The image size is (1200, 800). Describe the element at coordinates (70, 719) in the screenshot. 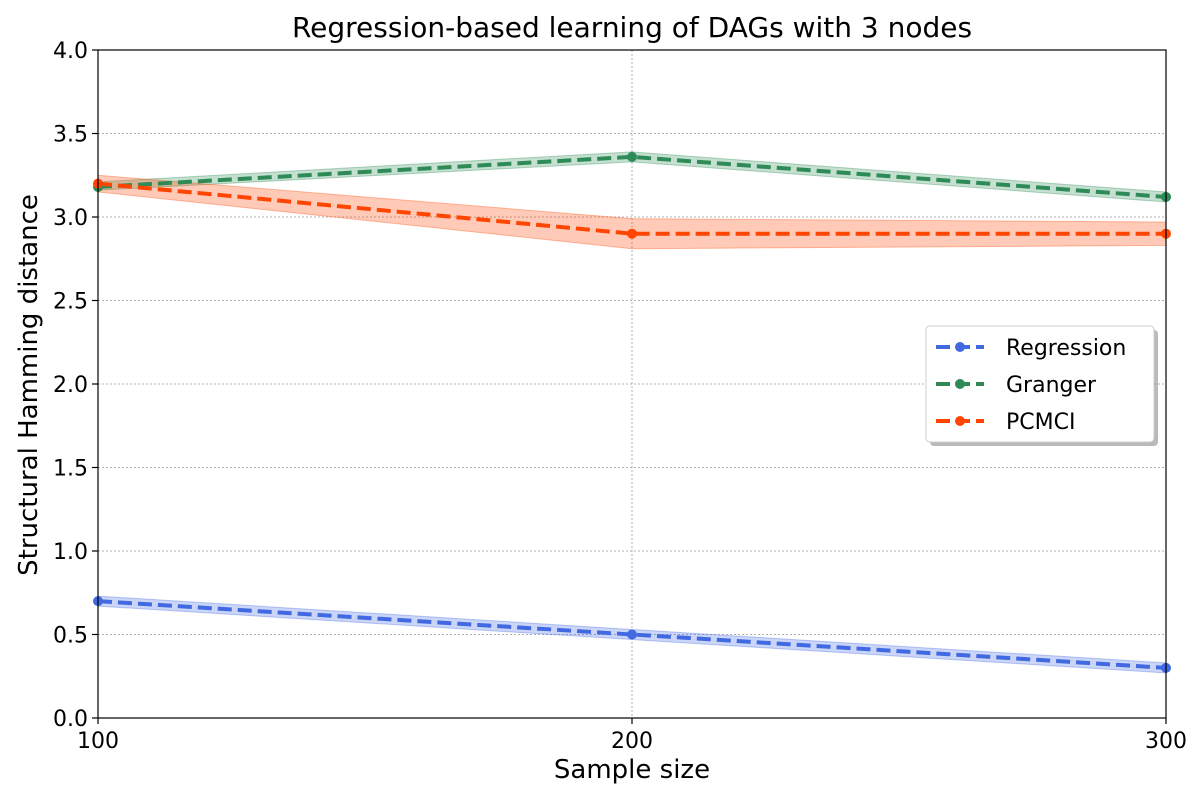

I see `y-tick-label: 0.0` at that location.